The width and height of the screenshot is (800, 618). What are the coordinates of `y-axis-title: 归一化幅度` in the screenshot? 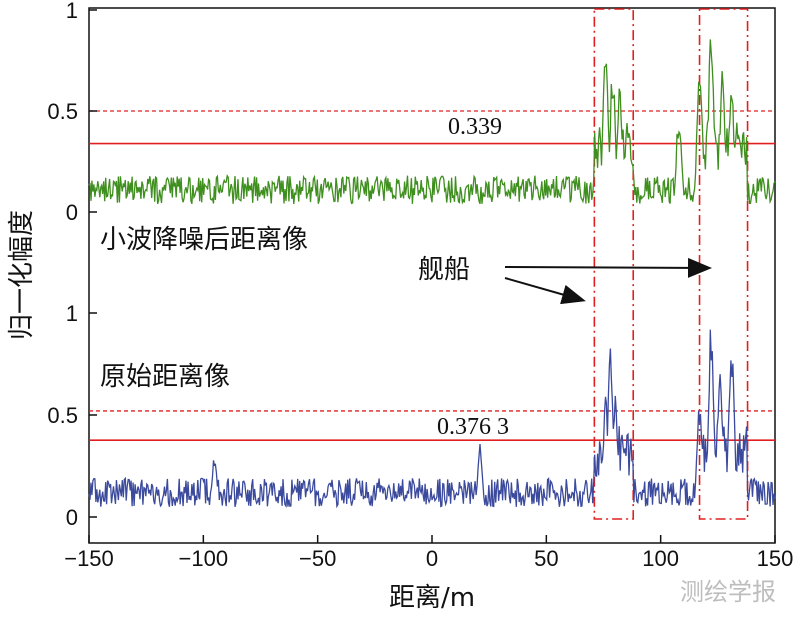 It's located at (22, 275).